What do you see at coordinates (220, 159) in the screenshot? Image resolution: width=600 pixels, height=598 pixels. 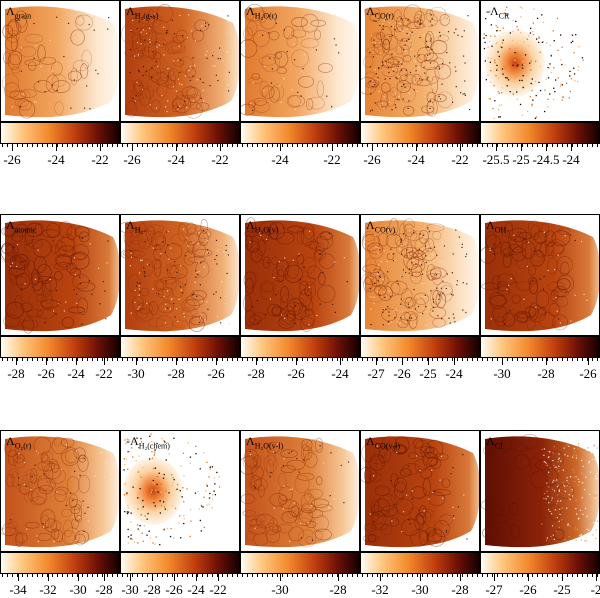 I see `colorbar-tick-label: -22` at bounding box center [220, 159].